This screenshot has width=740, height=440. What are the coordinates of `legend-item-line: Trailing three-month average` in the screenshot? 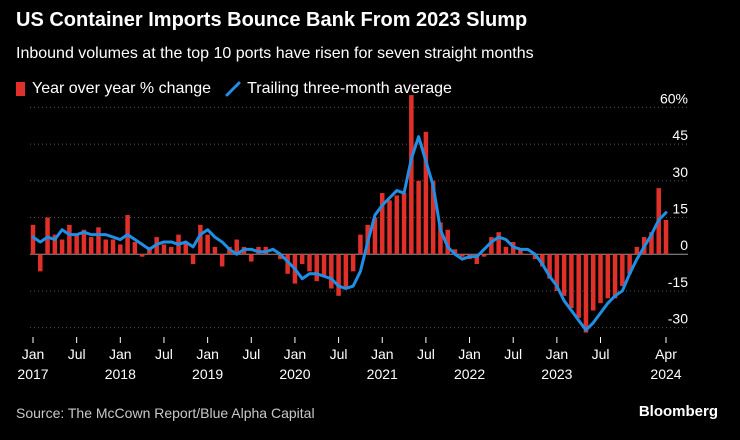 It's located at (338, 89).